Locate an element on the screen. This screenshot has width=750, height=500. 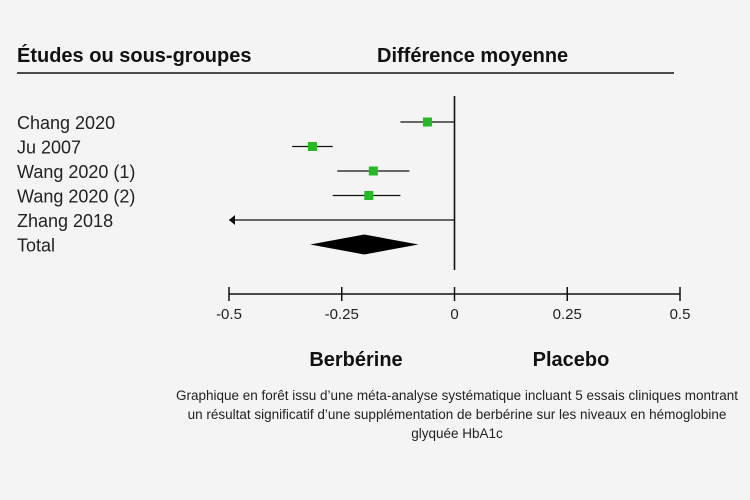
x-axis: -0.5 -0.25 0 0.25 0.5 is located at coordinates (453, 305).